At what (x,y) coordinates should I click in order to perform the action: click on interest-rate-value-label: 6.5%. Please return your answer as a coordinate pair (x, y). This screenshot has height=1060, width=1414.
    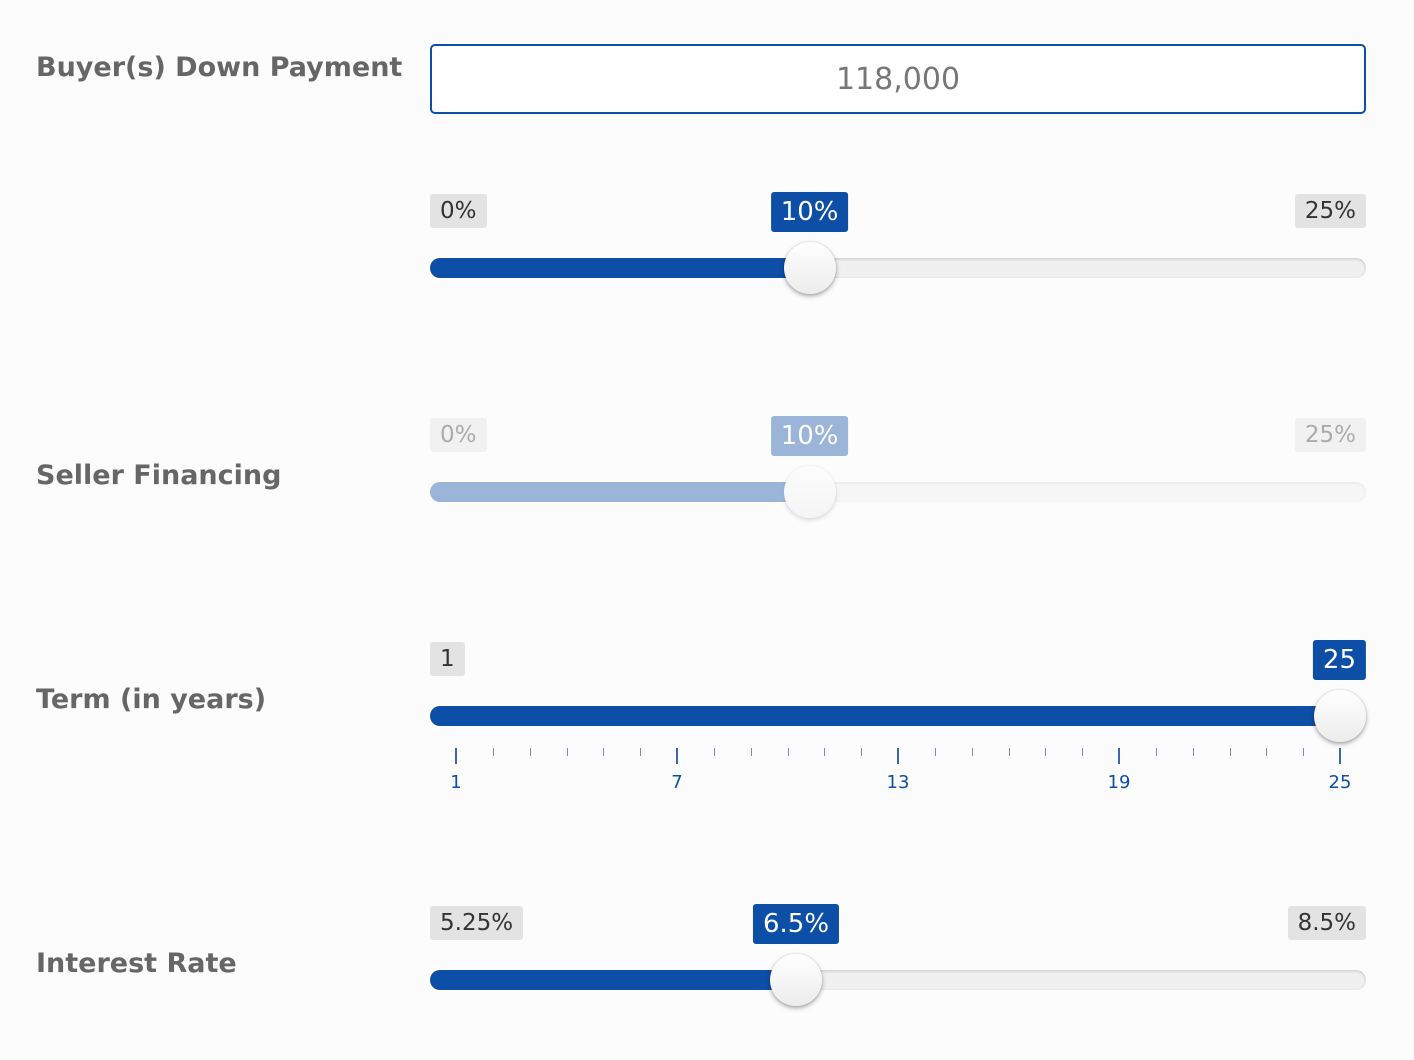
    Looking at the image, I should click on (796, 924).